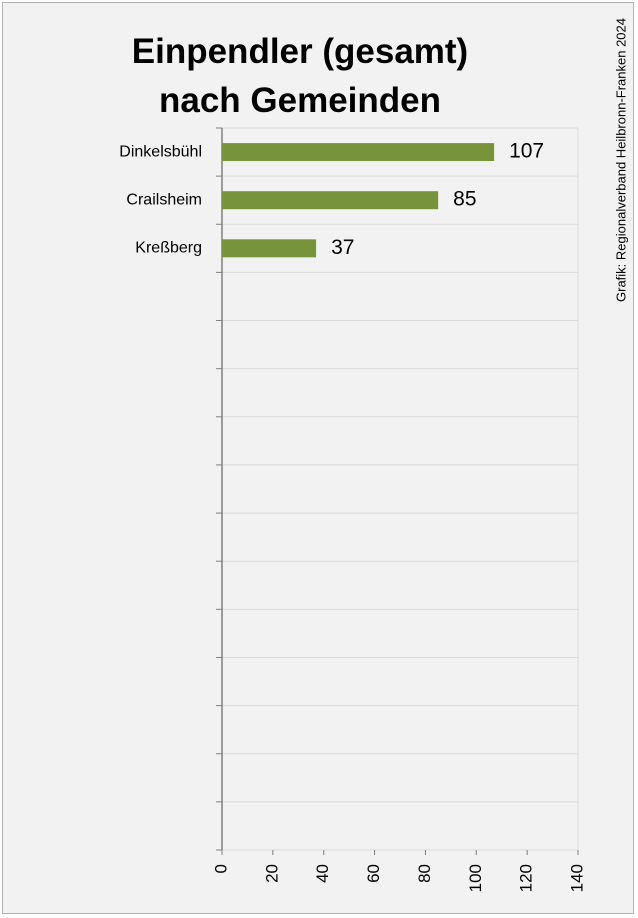 The height and width of the screenshot is (918, 638). Describe the element at coordinates (220, 868) in the screenshot. I see `x-tick-label: 0` at that location.